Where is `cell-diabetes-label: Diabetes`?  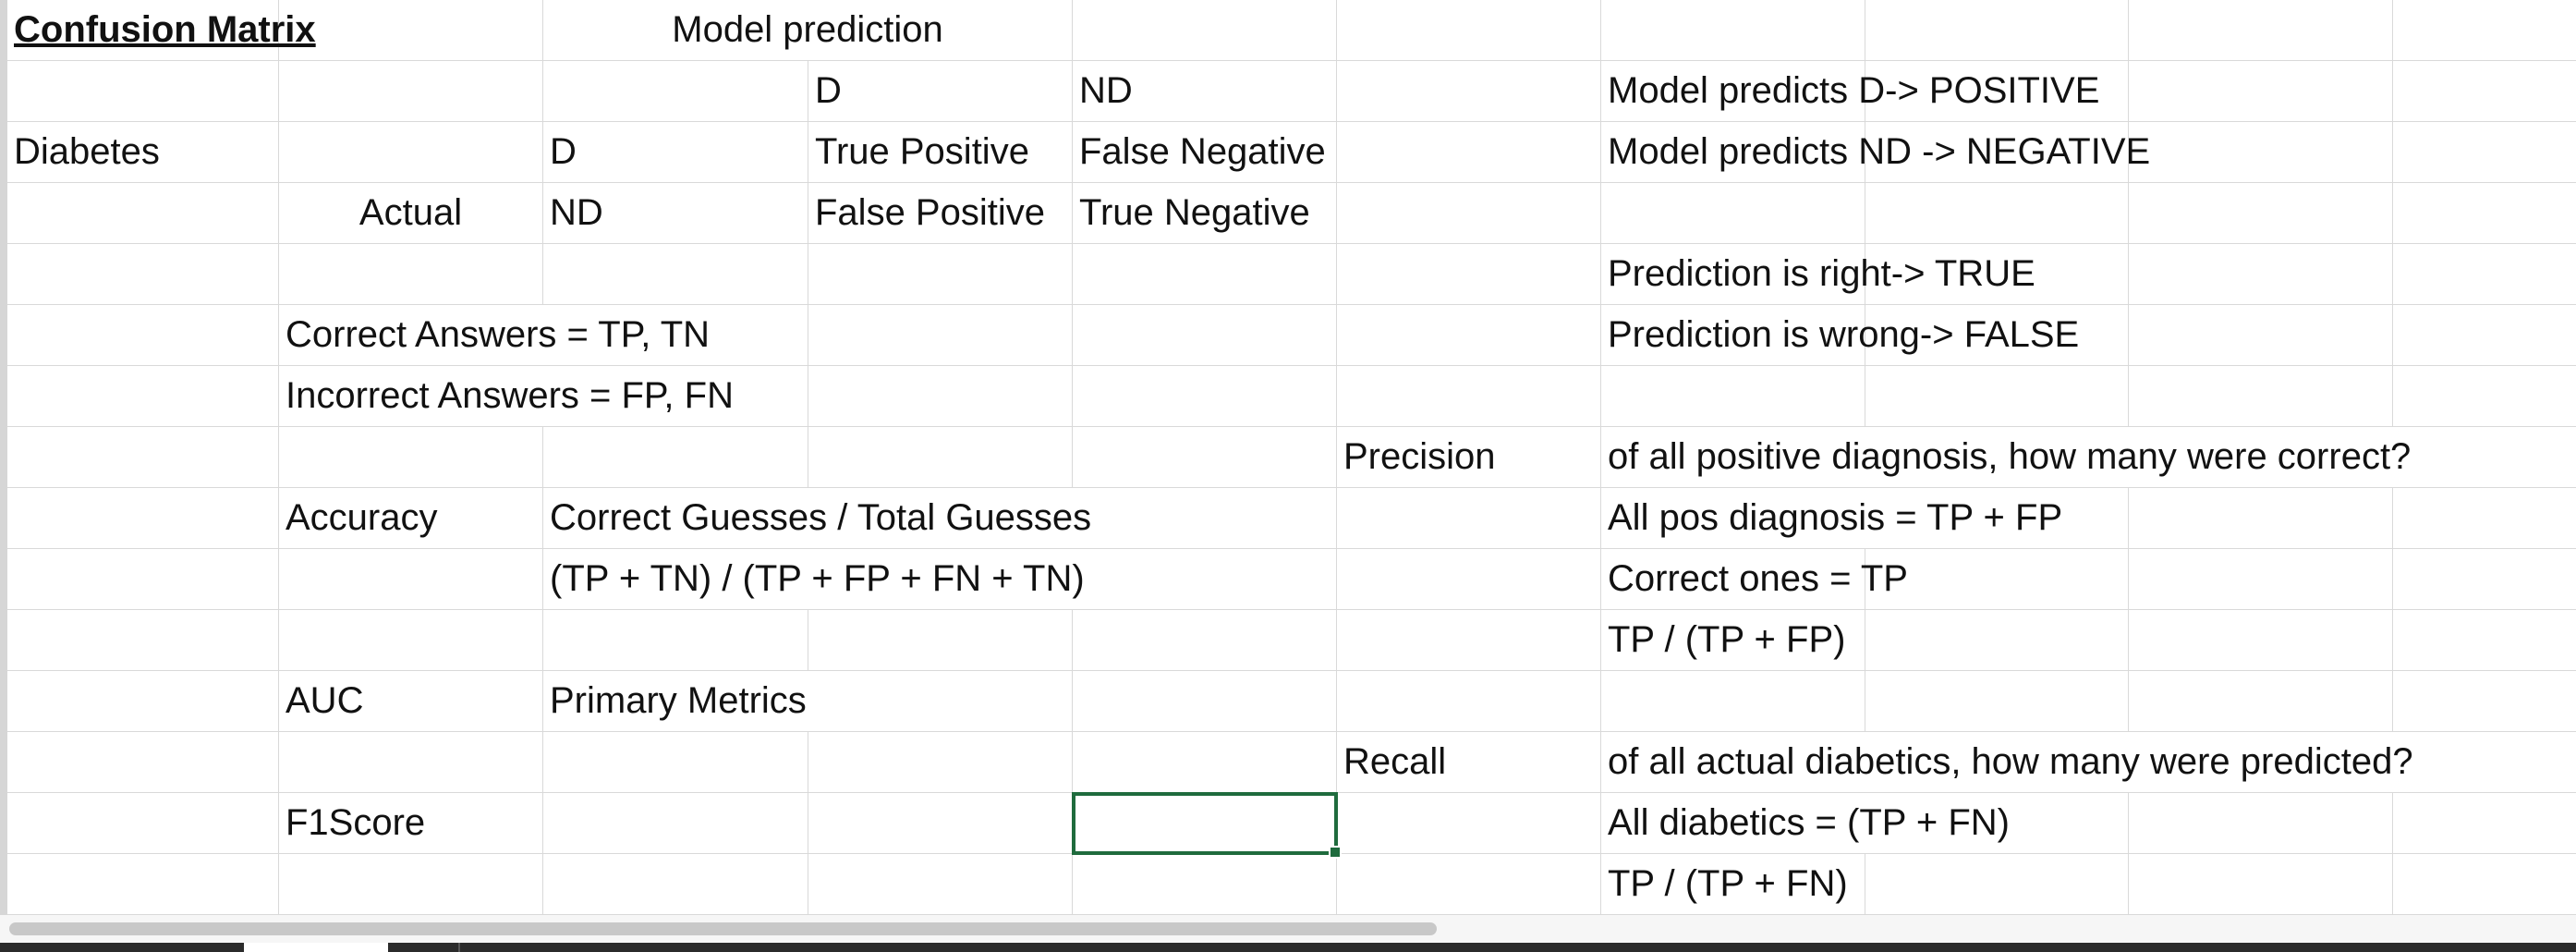
cell-diabetes-label: Diabetes is located at coordinates (143, 152).